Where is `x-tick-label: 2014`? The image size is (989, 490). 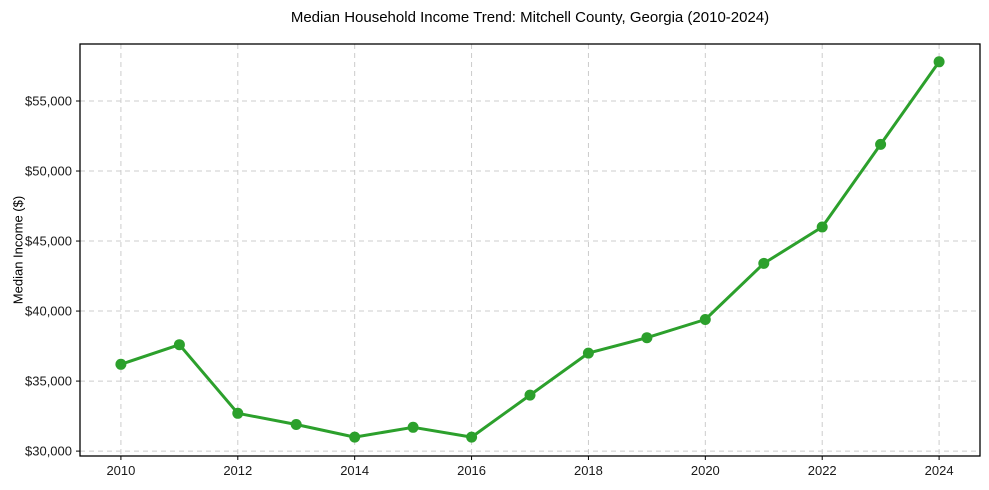
x-tick-label: 2014 is located at coordinates (354, 470).